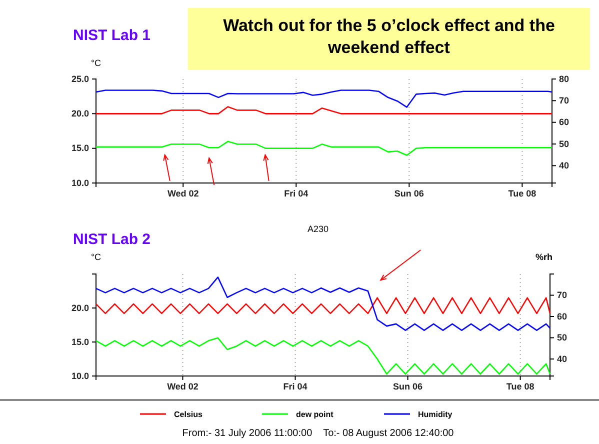 Image resolution: width=599 pixels, height=444 pixels. I want to click on legend-label: Humidity, so click(435, 414).